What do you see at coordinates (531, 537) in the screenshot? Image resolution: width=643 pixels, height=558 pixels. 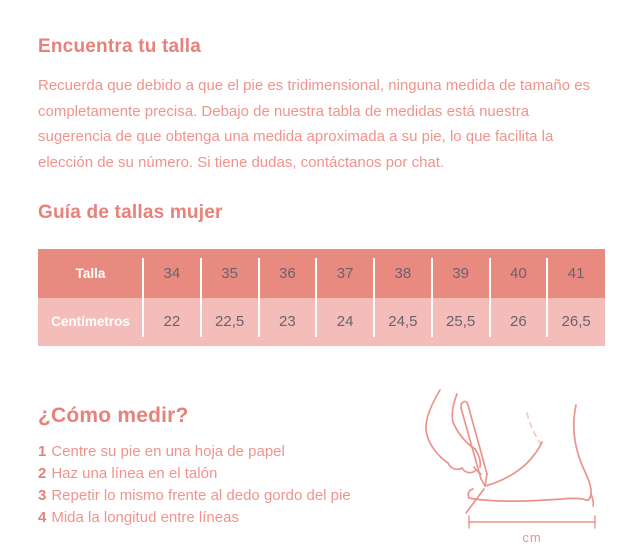 I see `cm-label: cm` at bounding box center [531, 537].